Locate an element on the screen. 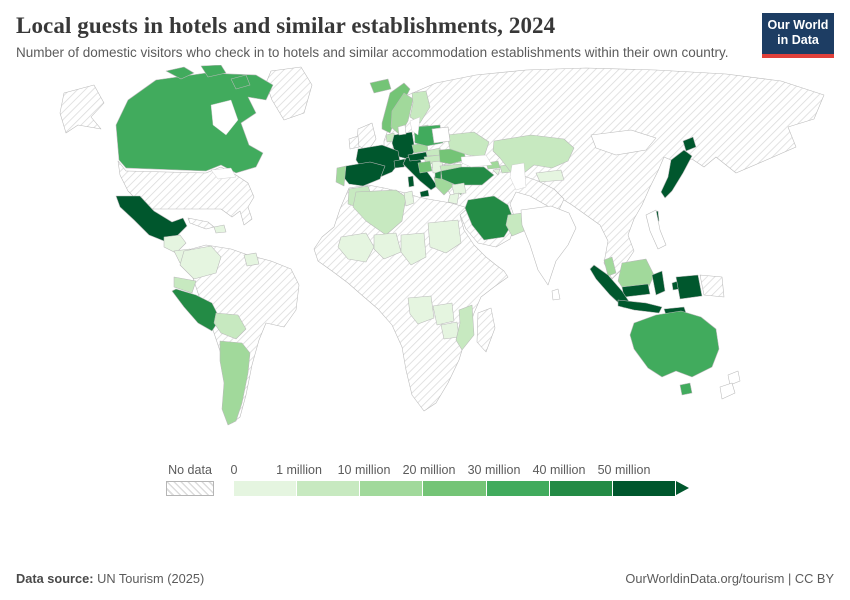  map-country-united-states is located at coordinates (82, 109).